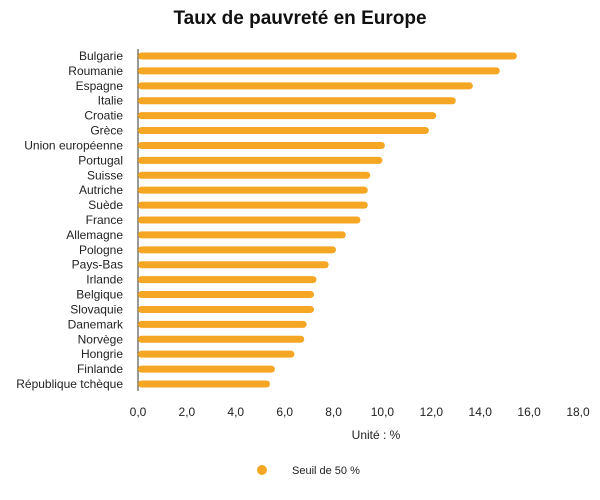  What do you see at coordinates (106, 131) in the screenshot?
I see `category-label: Grèce` at bounding box center [106, 131].